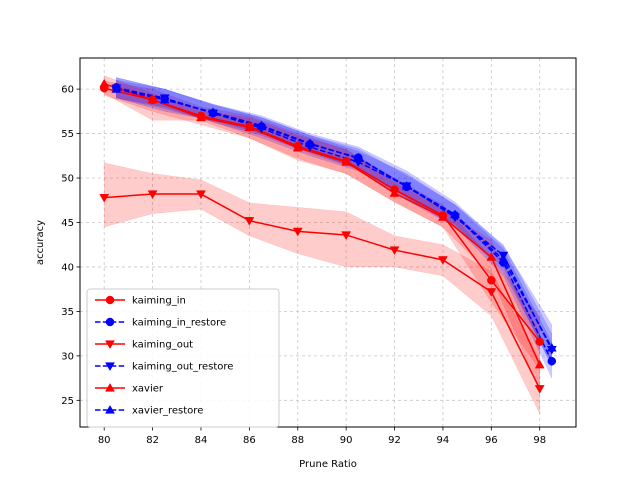  I want to click on legend-label-kaiming_out: kaiming_out, so click(162, 345).